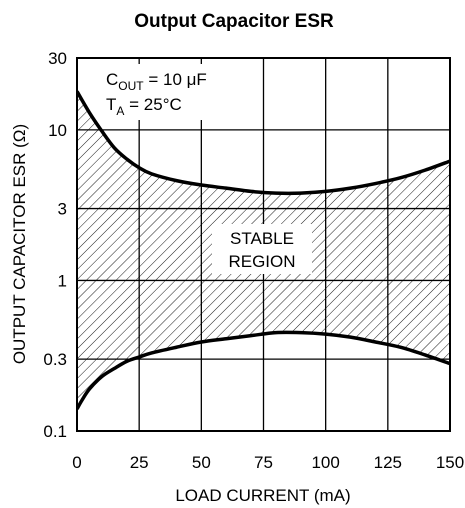 This screenshot has width=465, height=508. Describe the element at coordinates (234, 21) in the screenshot. I see `chart-title: Output Capacitor ESR` at that location.